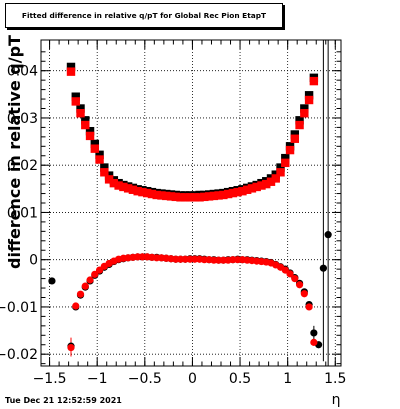 This screenshot has height=409, width=400. What do you see at coordinates (50, 379) in the screenshot?
I see `x-tick-label: −1.5` at bounding box center [50, 379].